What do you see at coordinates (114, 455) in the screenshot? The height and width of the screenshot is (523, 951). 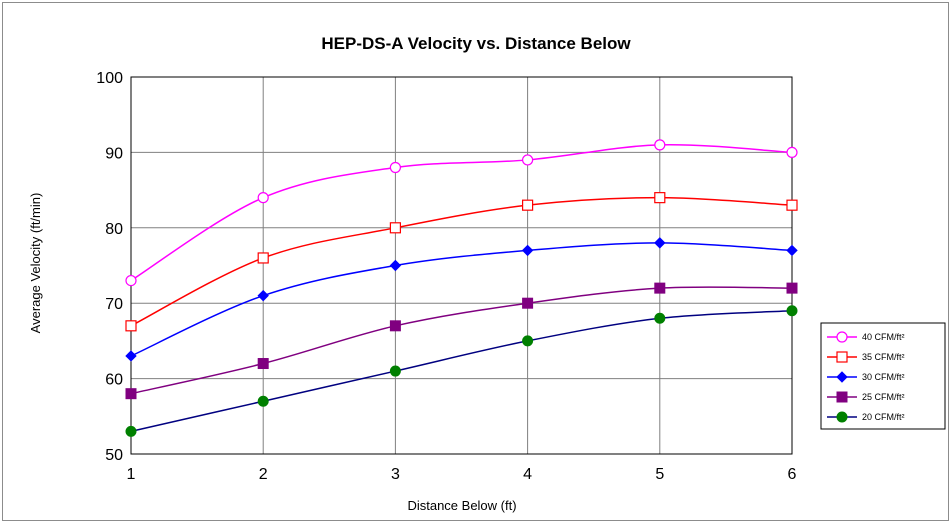 I see `y-tick-label: 50` at bounding box center [114, 455].